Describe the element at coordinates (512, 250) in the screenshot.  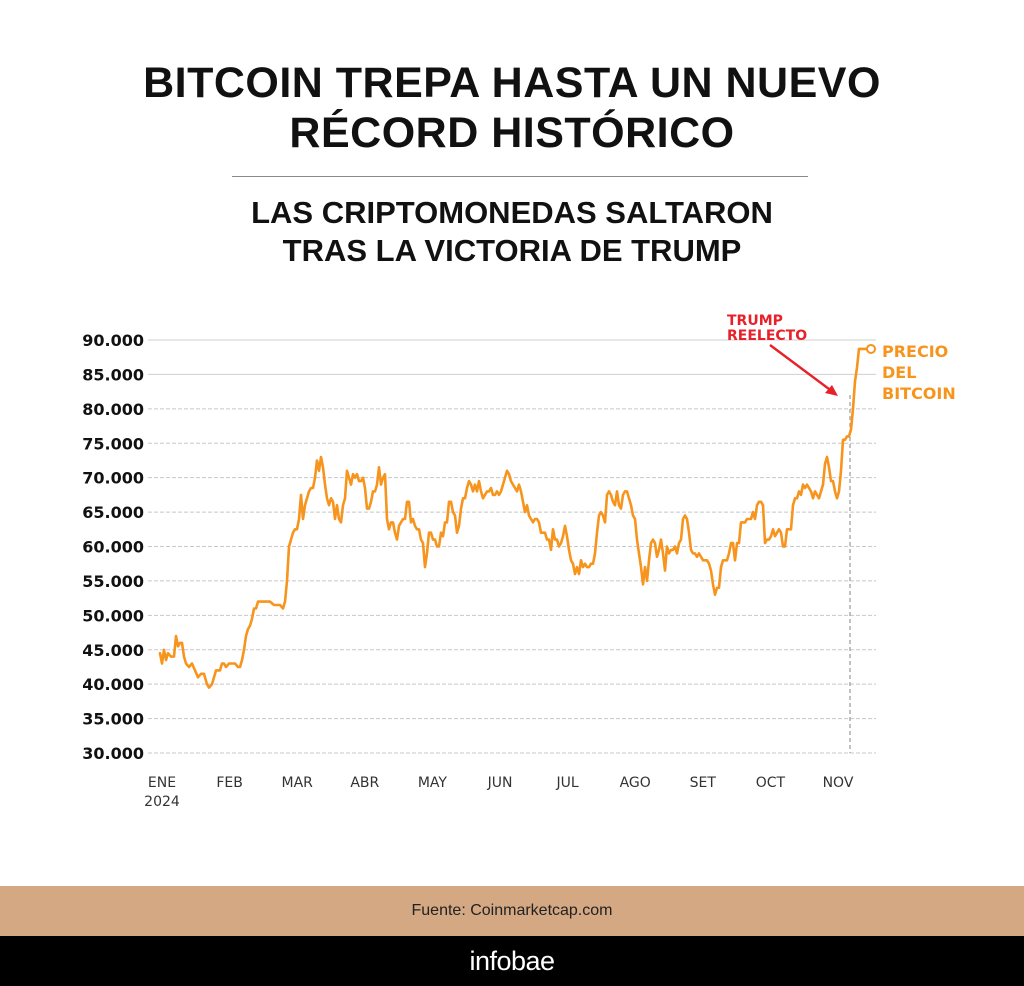
I see `subtitle-line-2: TRAS LA VICTORIA DE TRUMP` at that location.